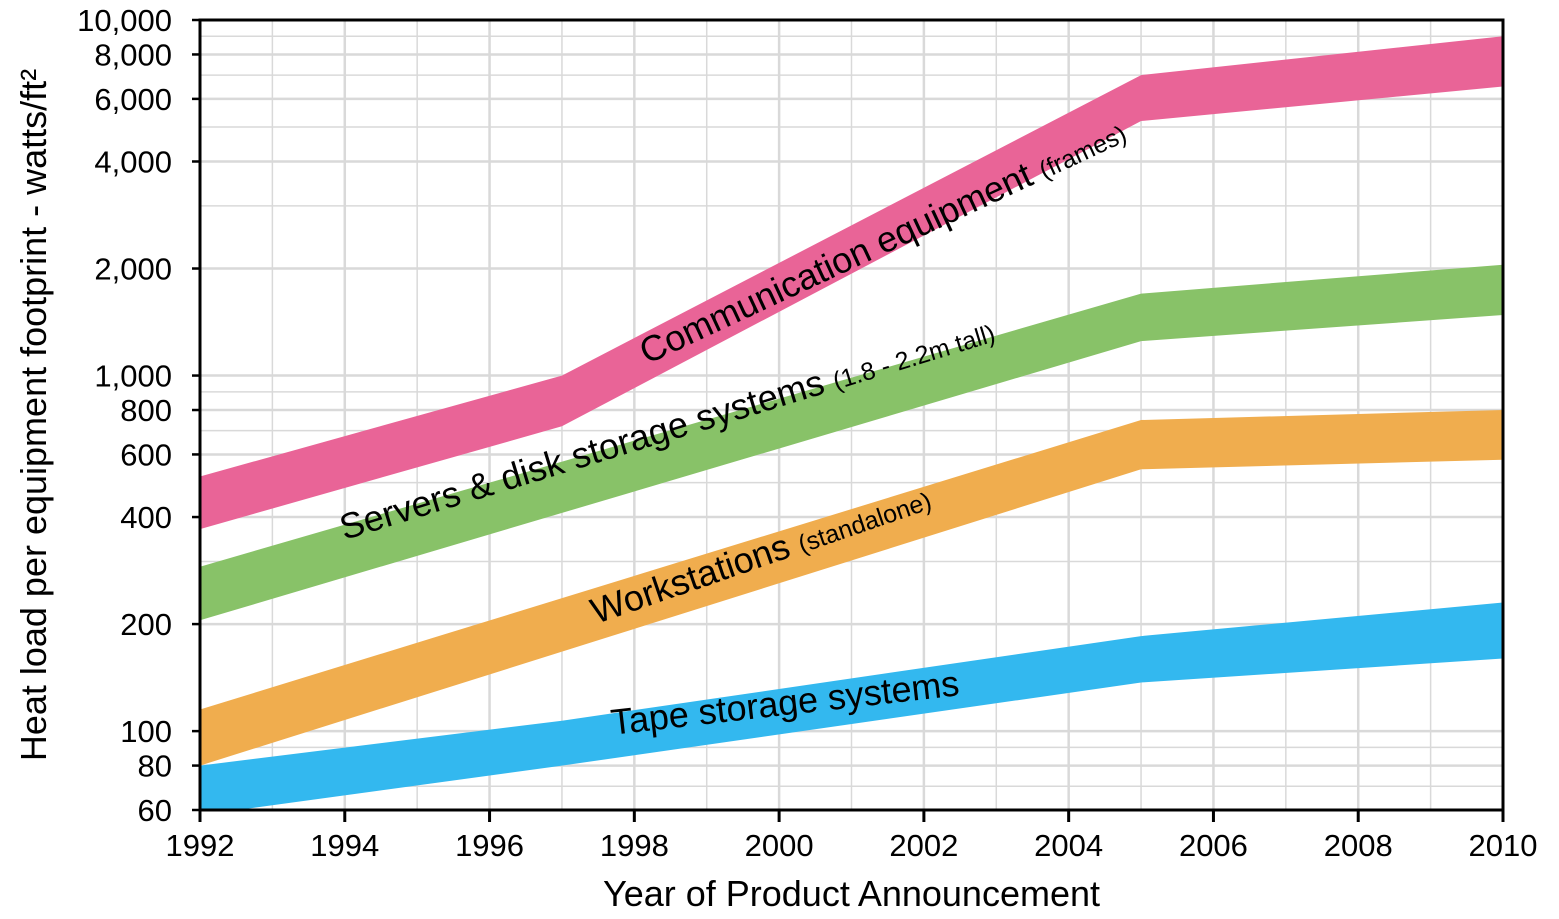 The height and width of the screenshot is (919, 1559). I want to click on x-tick-label: 1994, so click(344, 845).